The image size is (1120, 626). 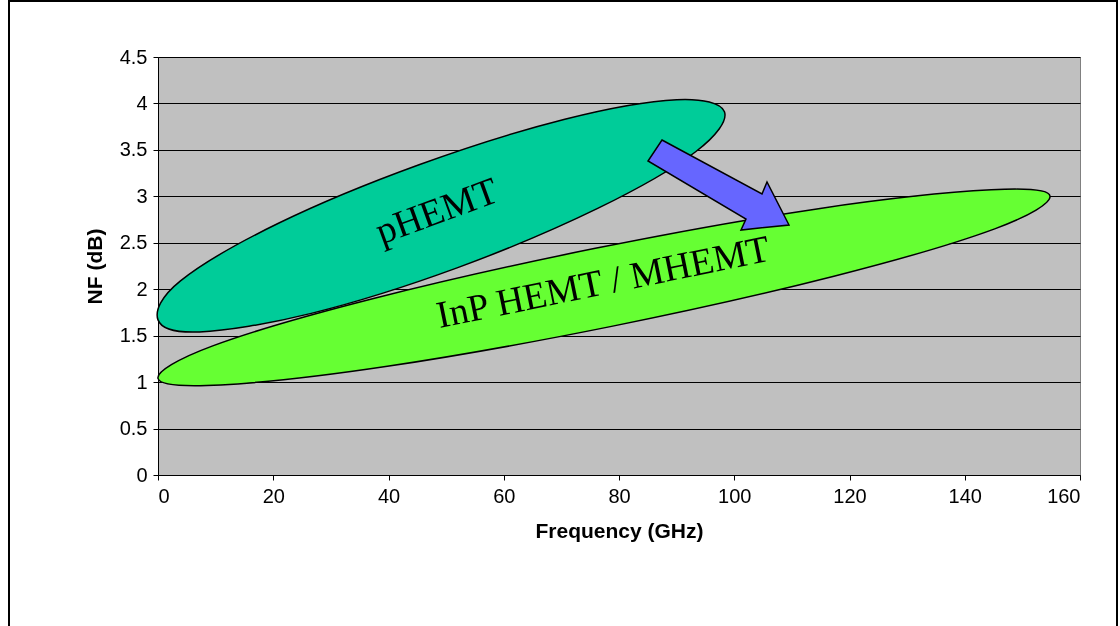 What do you see at coordinates (133, 149) in the screenshot?
I see `y-tick-label: 3.5` at bounding box center [133, 149].